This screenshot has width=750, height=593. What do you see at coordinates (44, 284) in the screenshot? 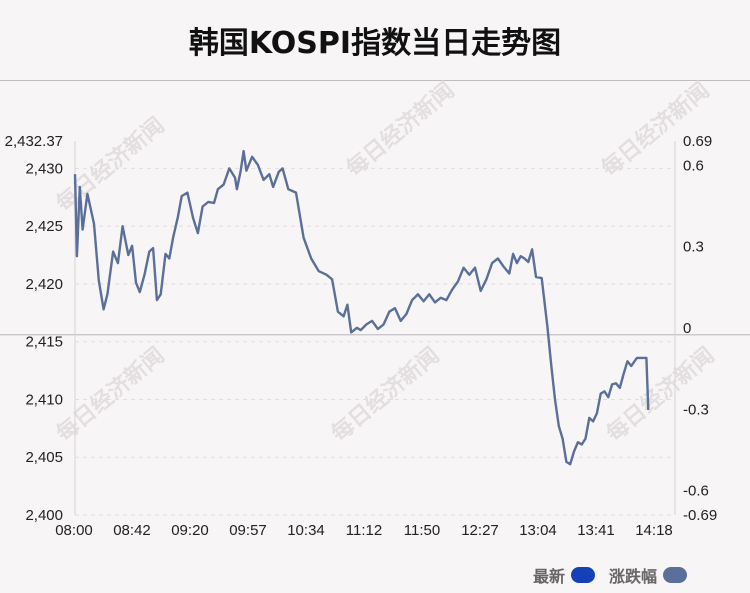
I see `y-left-tick-4: 2,420` at bounding box center [44, 284].